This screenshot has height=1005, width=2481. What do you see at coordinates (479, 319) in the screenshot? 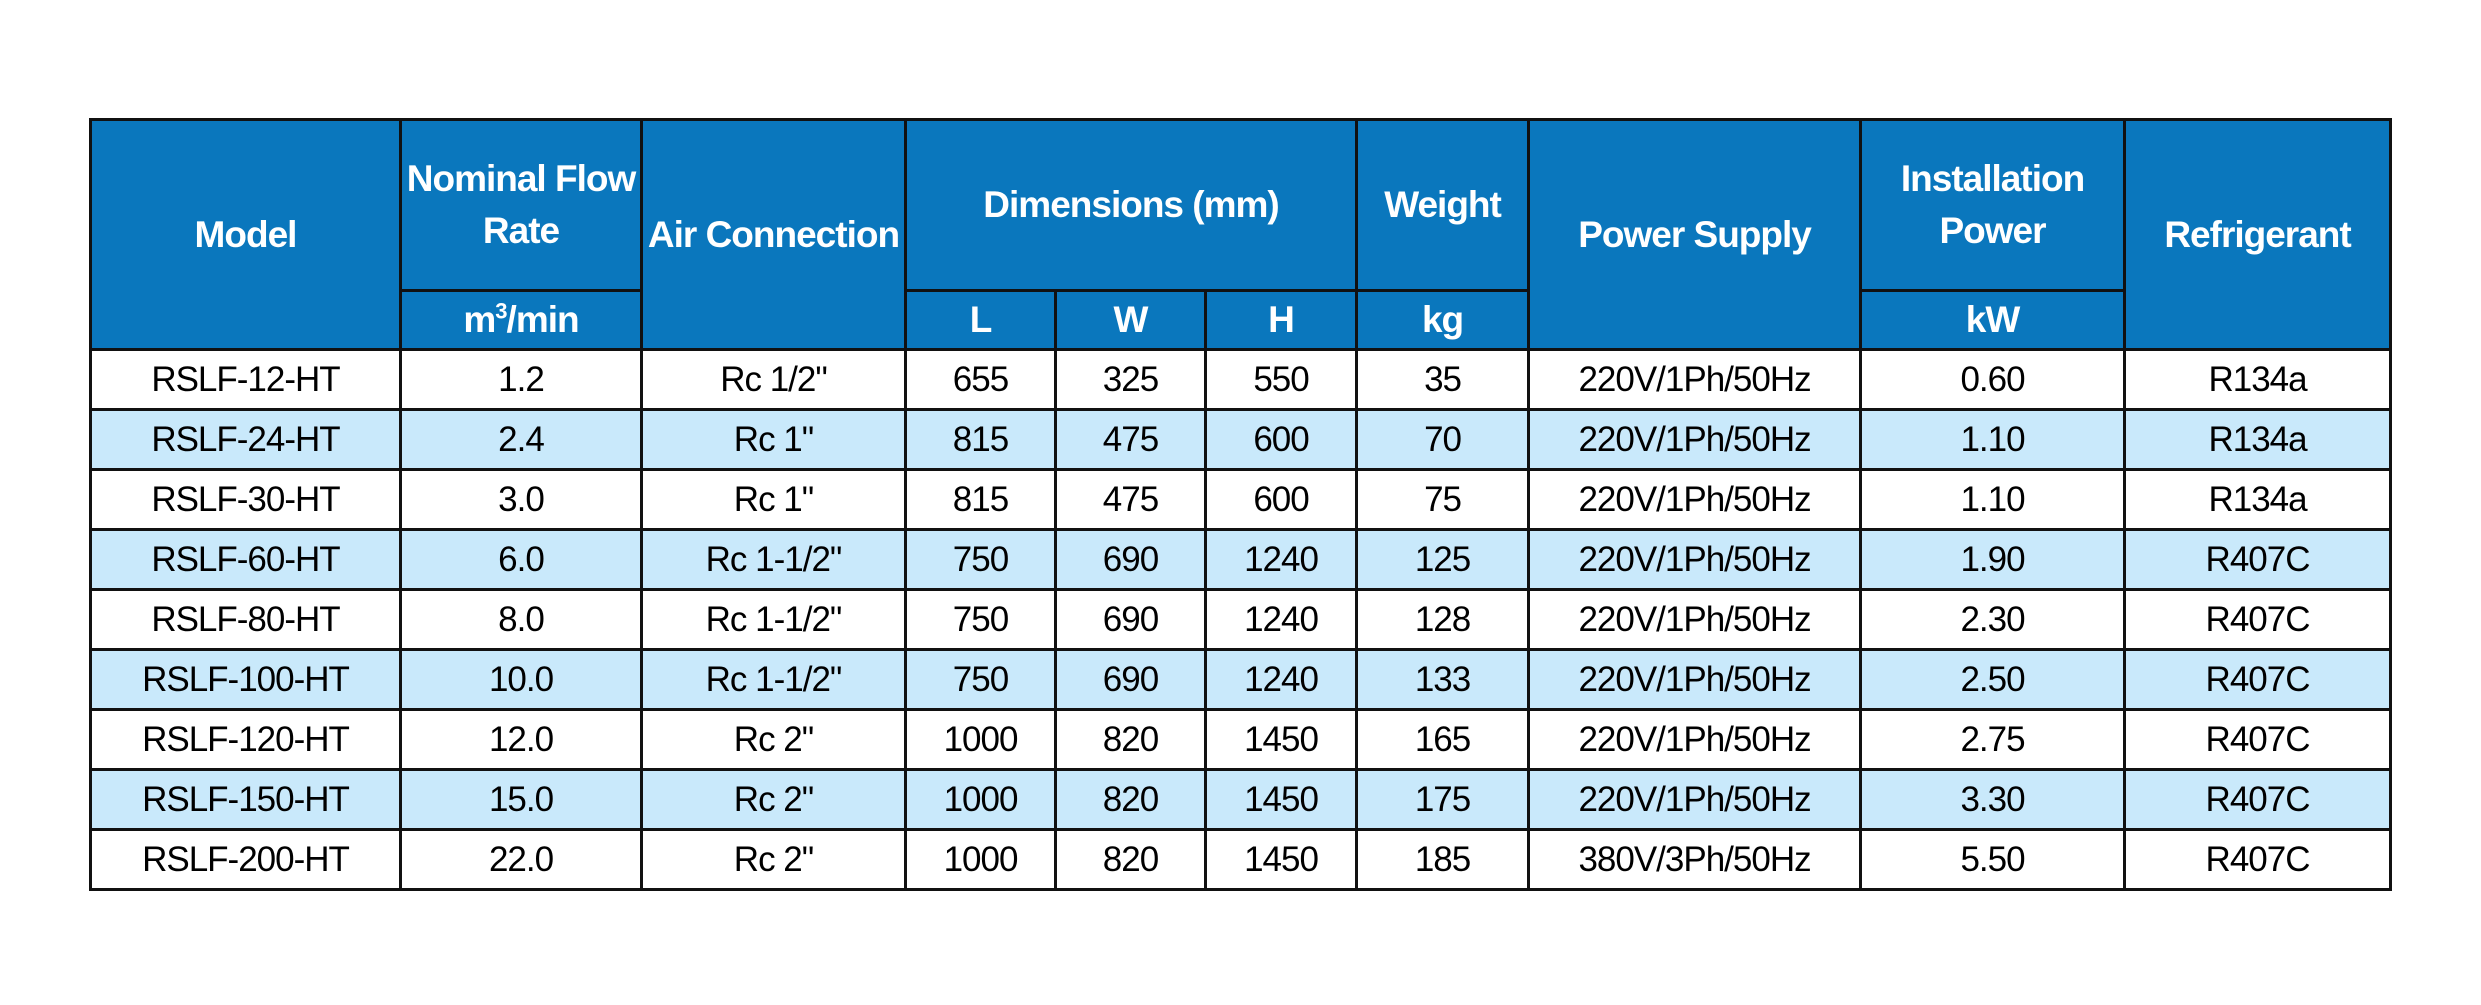
I see `unit-base: m` at bounding box center [479, 319].